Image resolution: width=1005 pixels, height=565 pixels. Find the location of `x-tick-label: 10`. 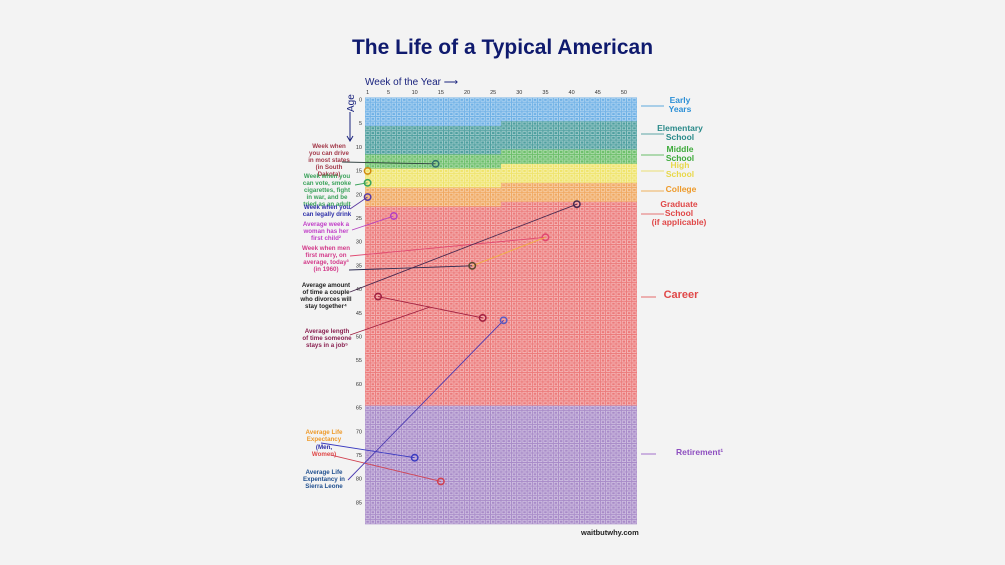

x-tick-label: 10 is located at coordinates (415, 93).